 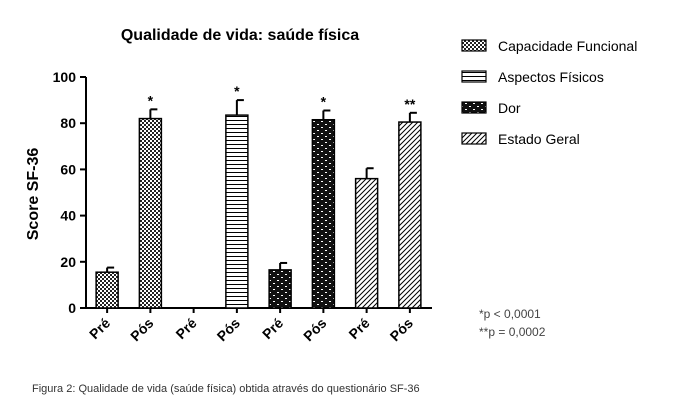 I want to click on y-axis-label: Score SF-36, so click(x=33, y=194).